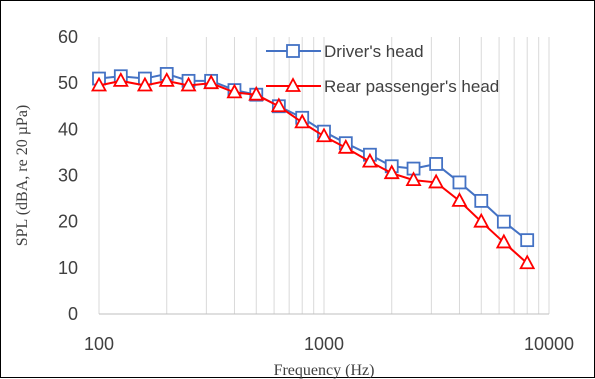 This screenshot has height=379, width=595. I want to click on y-tick-label: 10, so click(68, 268).